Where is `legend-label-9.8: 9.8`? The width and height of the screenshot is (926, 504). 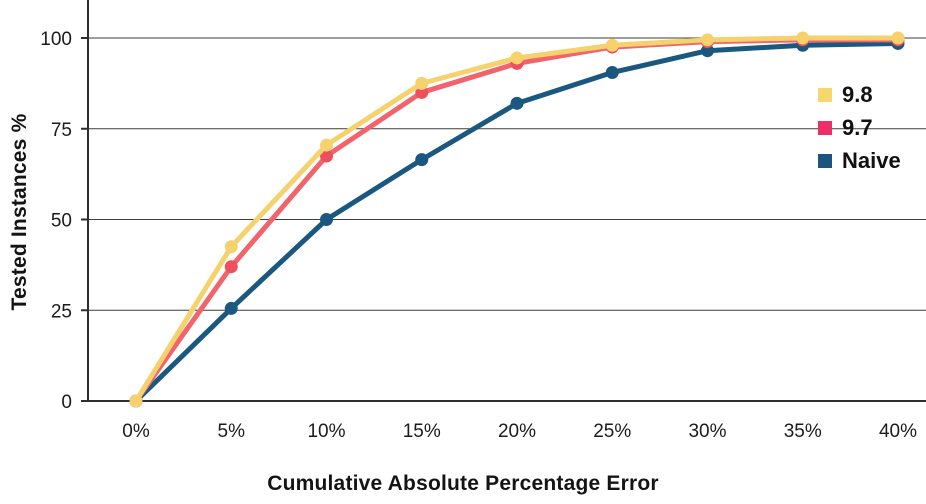 legend-label-9.8: 9.8 is located at coordinates (857, 94).